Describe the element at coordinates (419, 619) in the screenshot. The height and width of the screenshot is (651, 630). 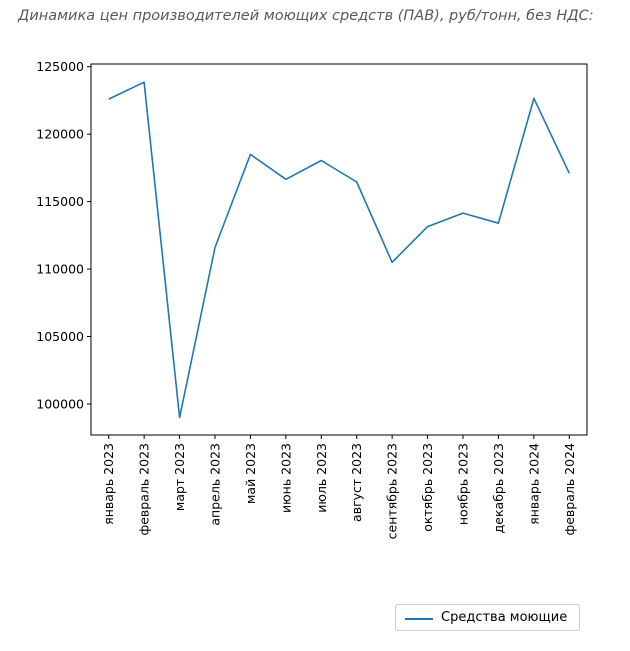
I see `legend-line-swatch` at that location.